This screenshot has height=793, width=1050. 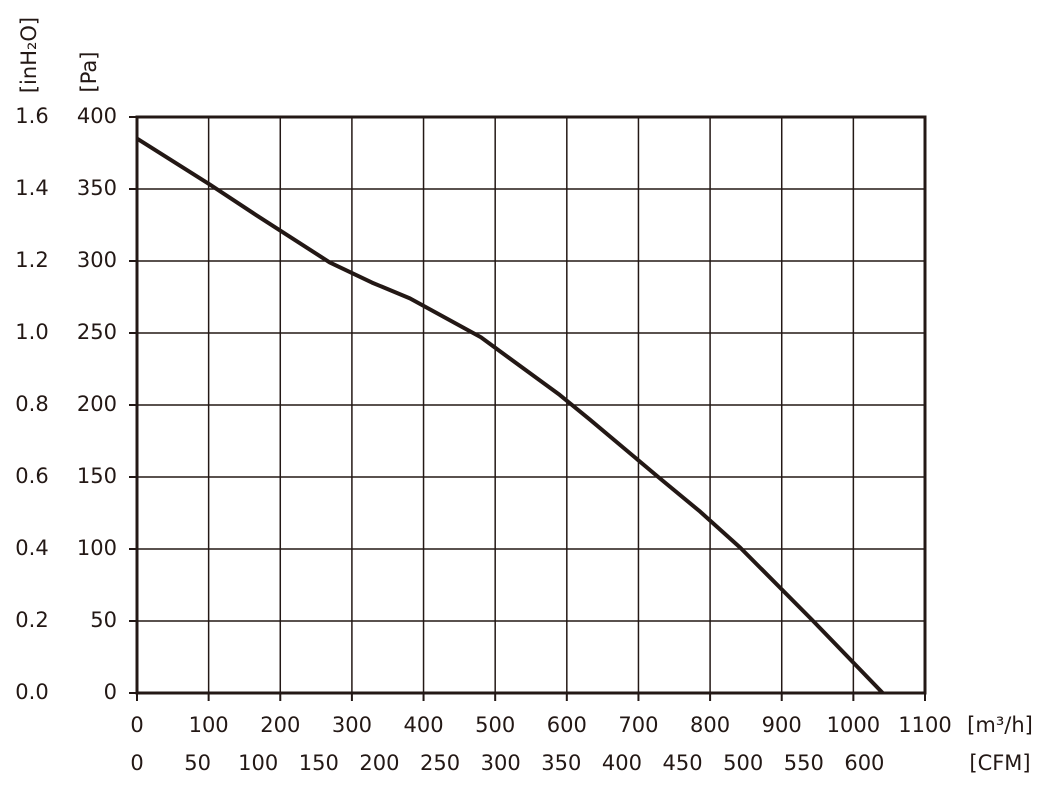 What do you see at coordinates (97, 188) in the screenshot?
I see `y-tick-label: 350` at bounding box center [97, 188].